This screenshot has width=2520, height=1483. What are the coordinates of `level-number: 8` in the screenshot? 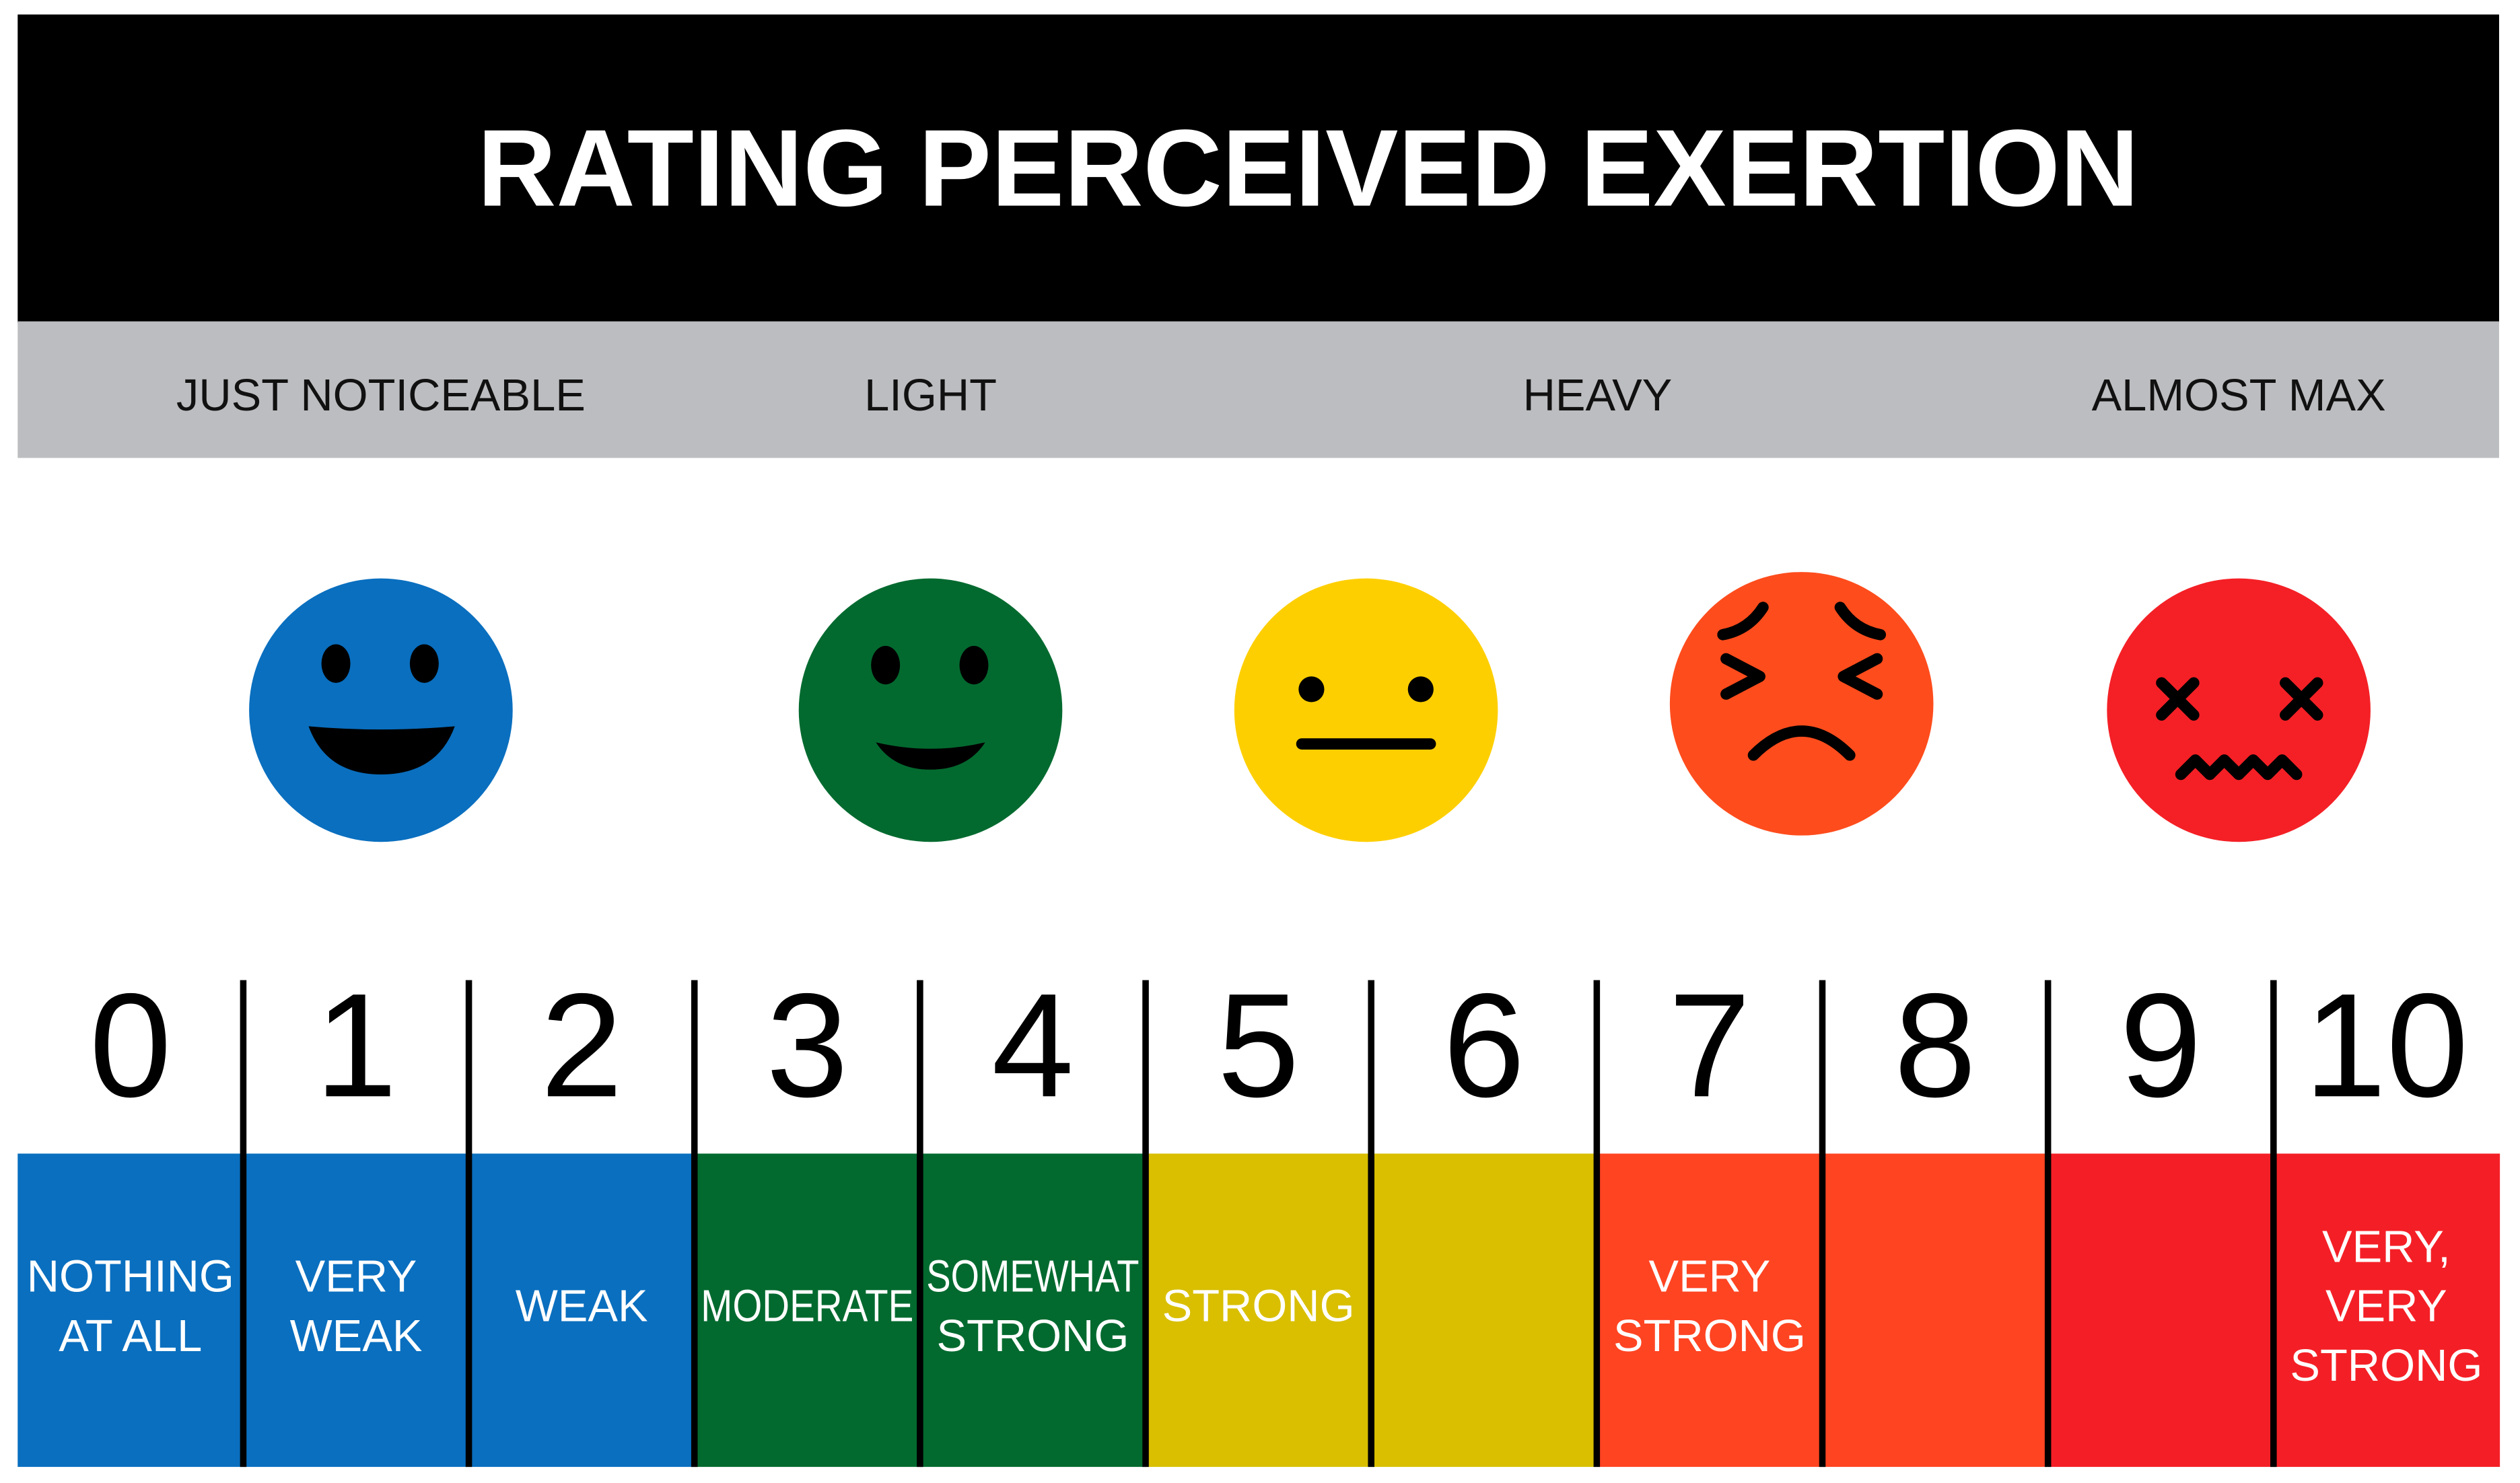 It's located at (1935, 1045).